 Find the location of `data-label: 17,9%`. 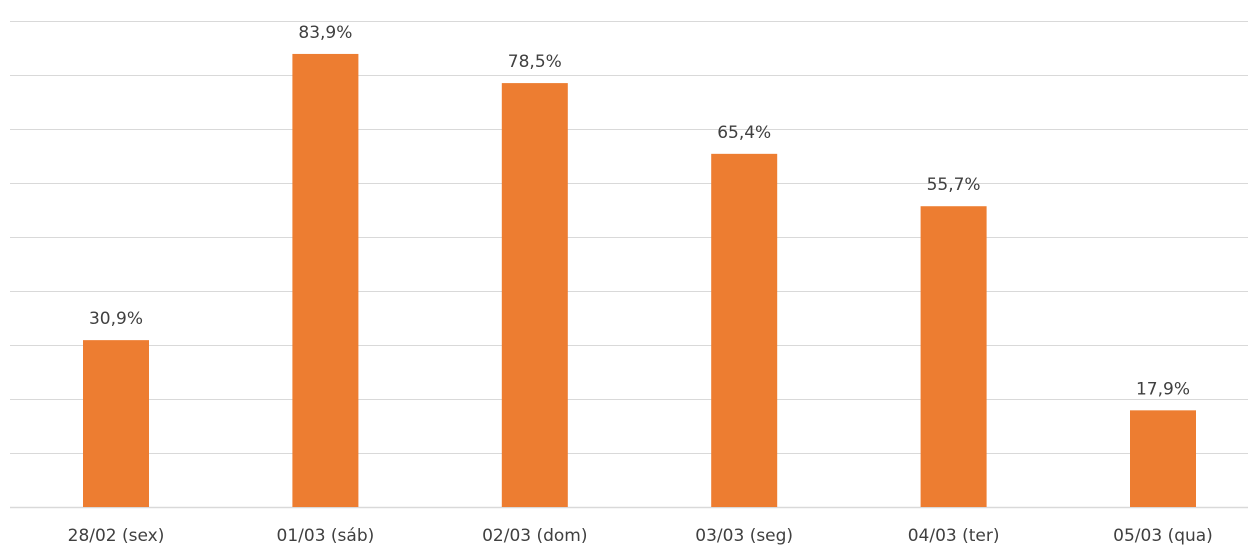

data-label: 17,9% is located at coordinates (1163, 389).